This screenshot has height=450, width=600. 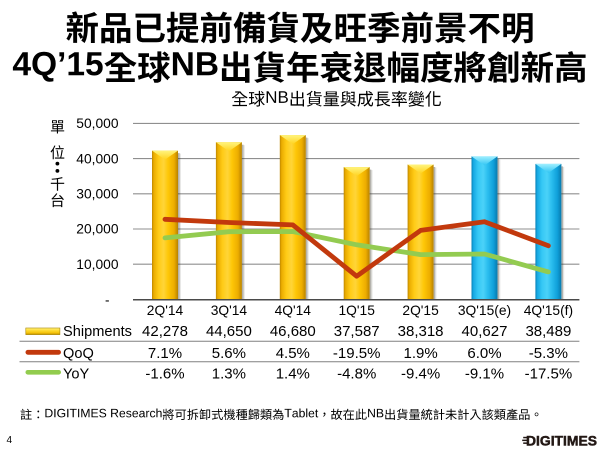 I want to click on svg-text: 38,318, so click(x=421, y=331).